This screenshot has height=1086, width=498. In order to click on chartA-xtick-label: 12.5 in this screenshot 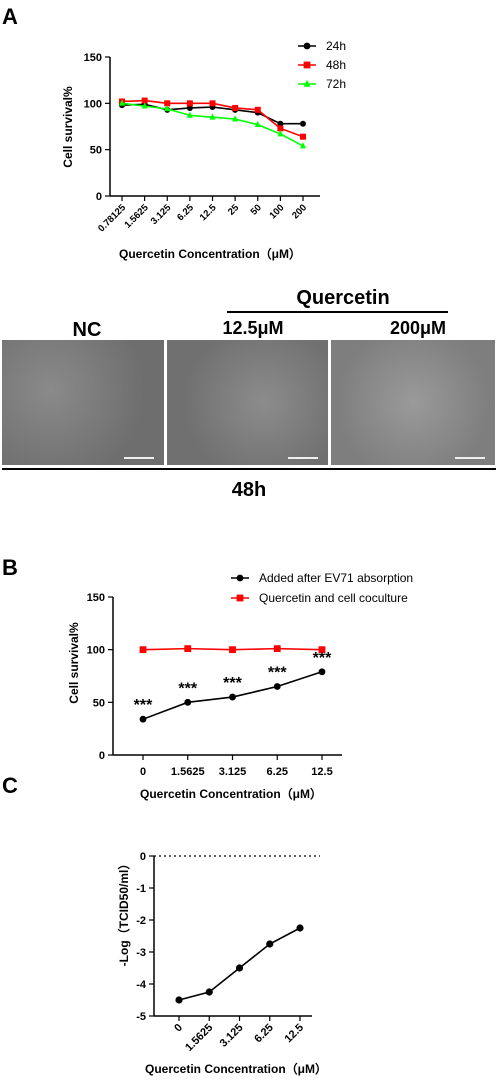, I will do `click(208, 212)`.